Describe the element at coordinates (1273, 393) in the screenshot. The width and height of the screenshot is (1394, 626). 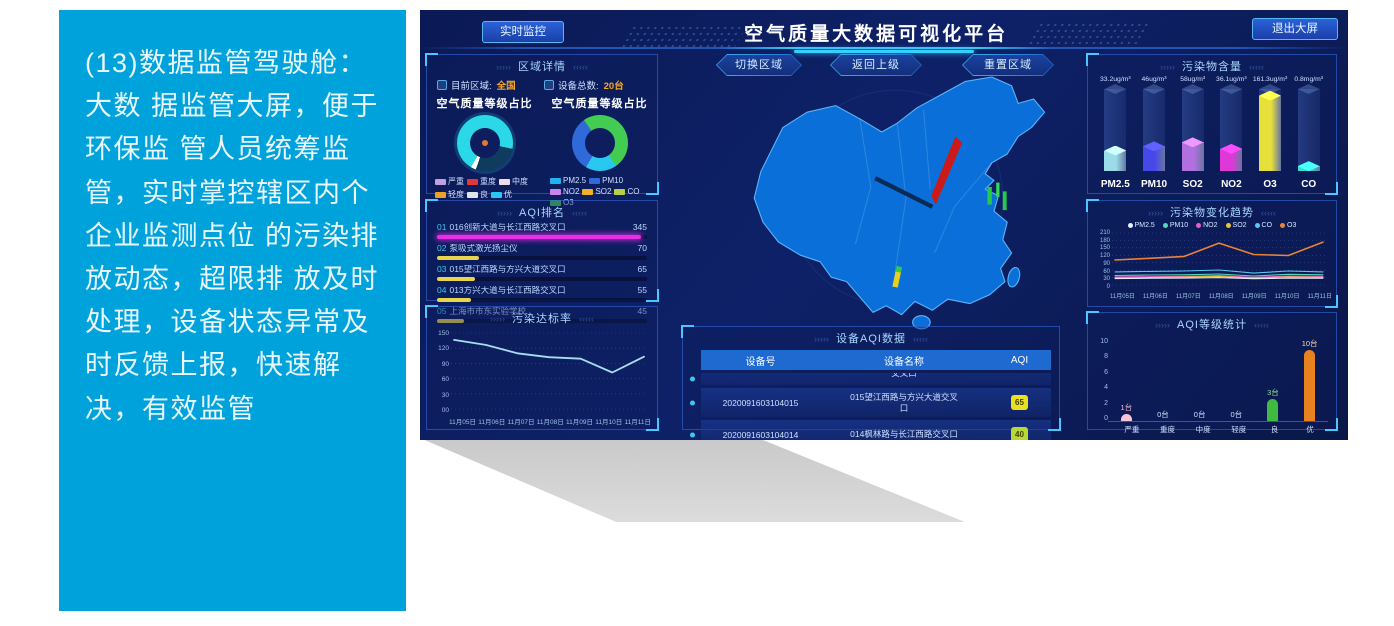
I see `level-value-label: 3台` at that location.